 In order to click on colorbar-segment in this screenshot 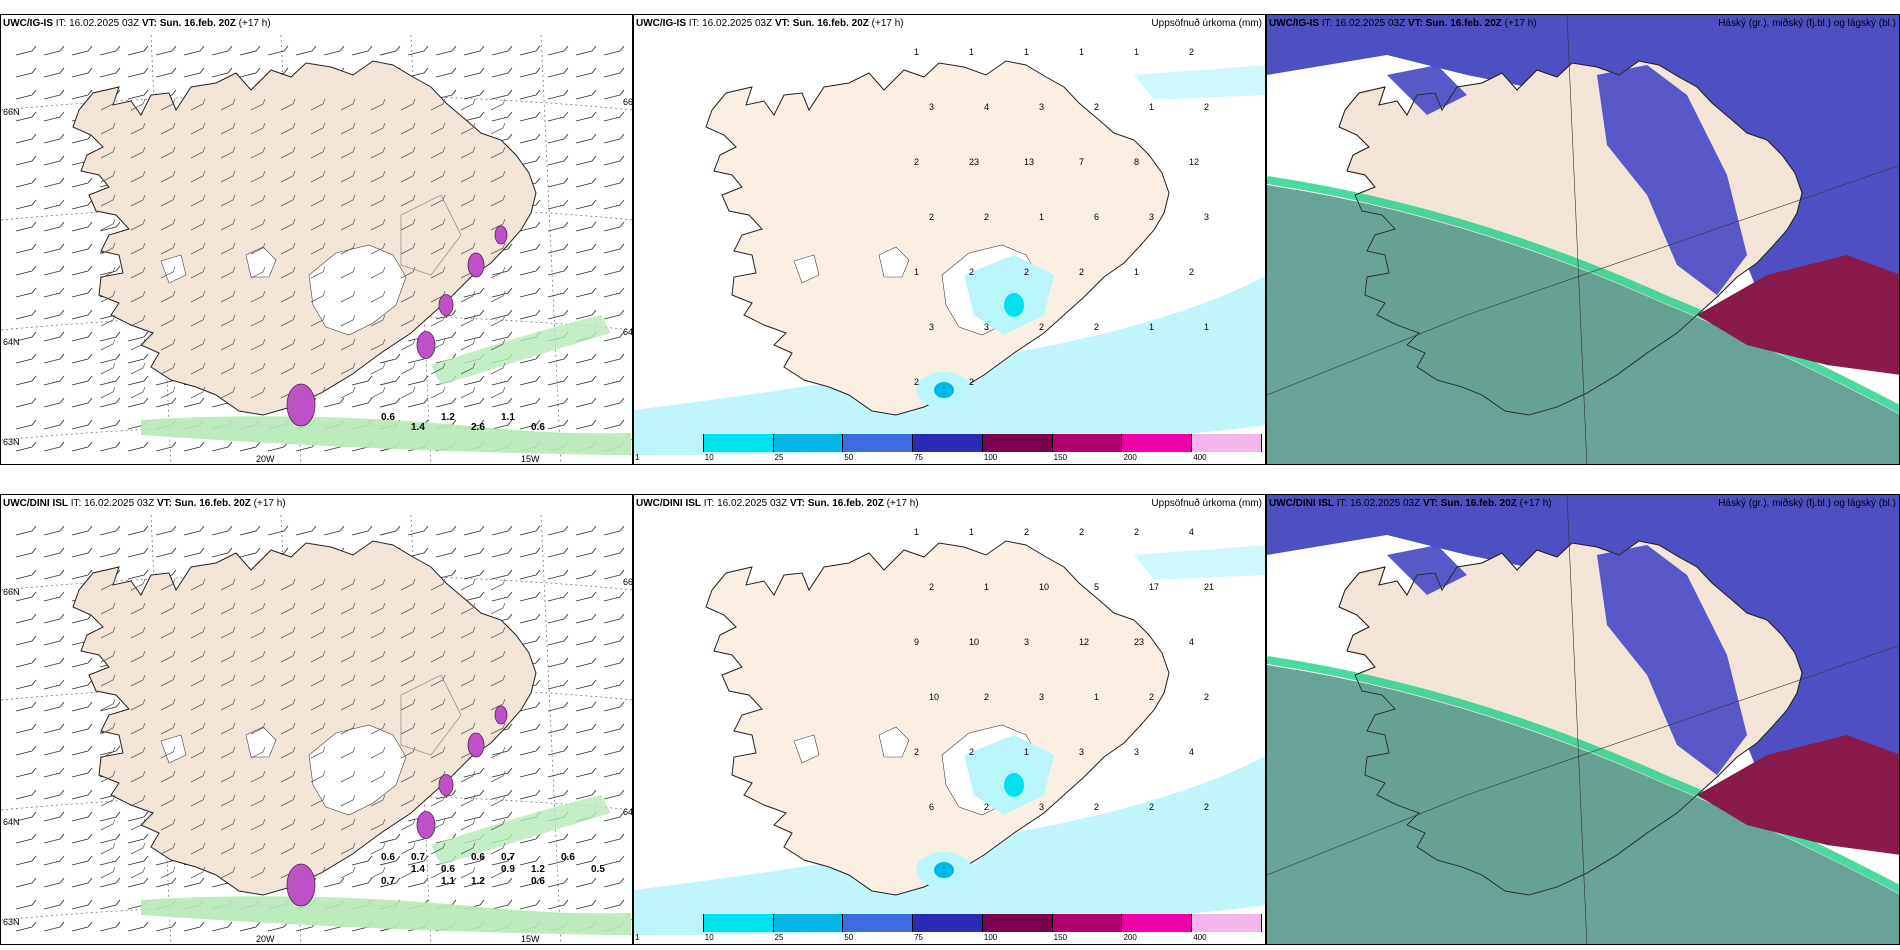, I will do `click(1157, 923)`.